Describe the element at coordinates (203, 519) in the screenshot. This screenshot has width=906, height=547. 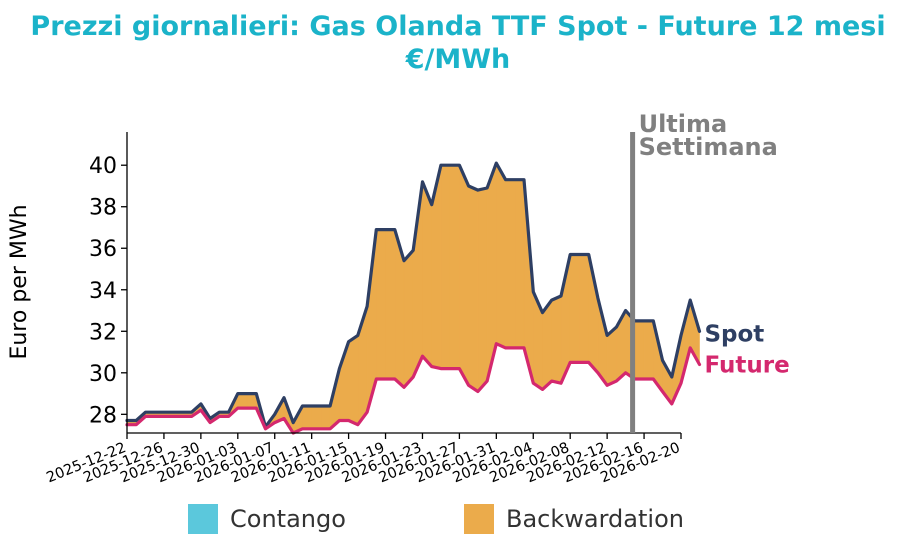
I see `legend-swatch-contango` at that location.